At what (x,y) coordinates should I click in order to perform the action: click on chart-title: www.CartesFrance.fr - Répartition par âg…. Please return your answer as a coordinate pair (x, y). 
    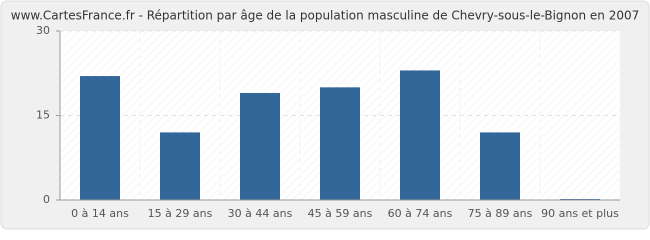
    Looking at the image, I should click on (325, 16).